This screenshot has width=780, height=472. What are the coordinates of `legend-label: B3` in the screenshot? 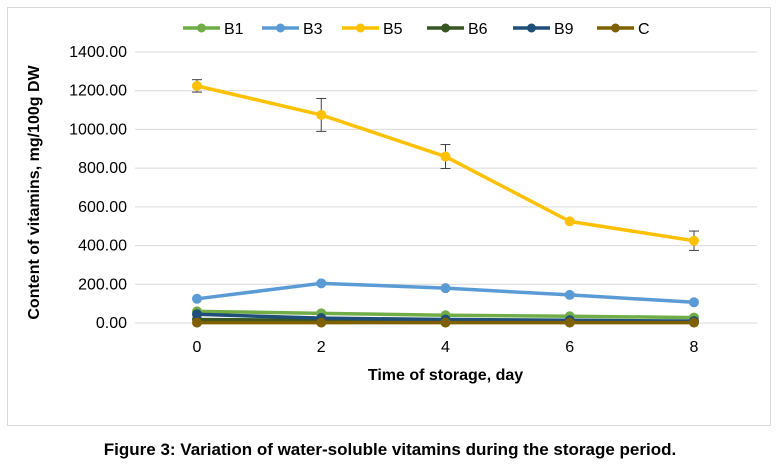 It's located at (313, 29).